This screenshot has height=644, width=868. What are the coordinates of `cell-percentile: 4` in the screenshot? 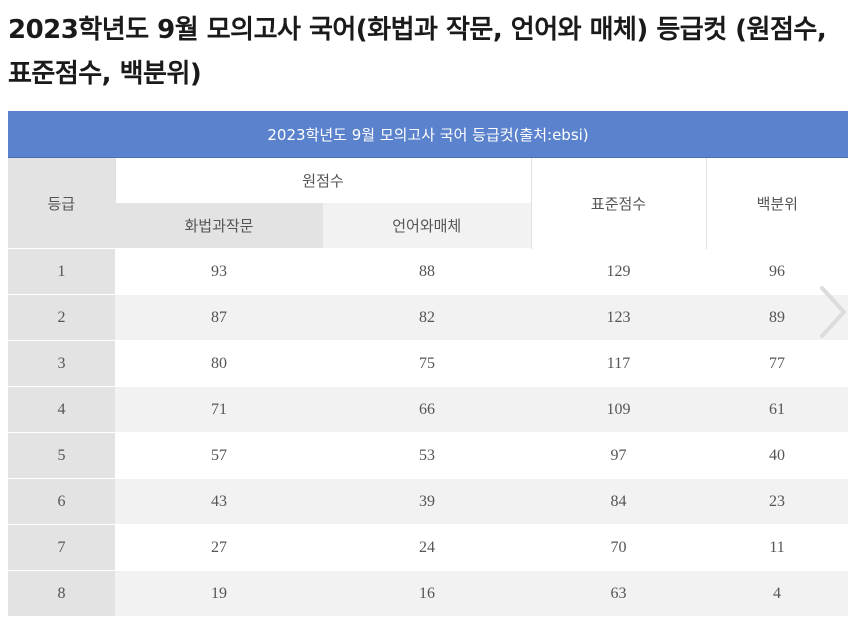 It's located at (777, 593).